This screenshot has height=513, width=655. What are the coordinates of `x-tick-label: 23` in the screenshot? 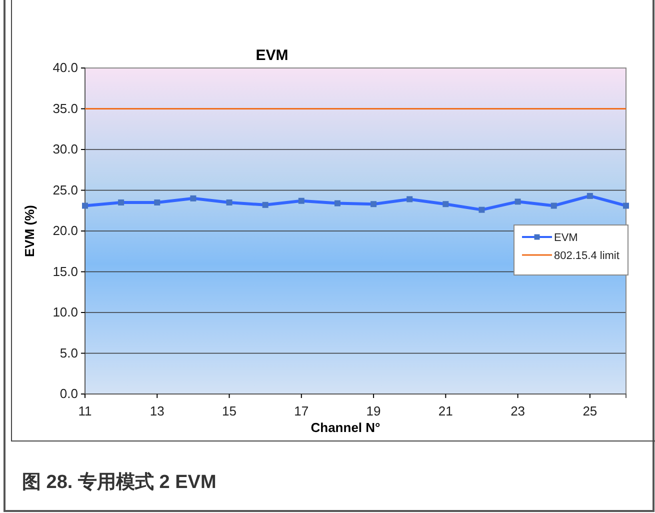 It's located at (518, 410).